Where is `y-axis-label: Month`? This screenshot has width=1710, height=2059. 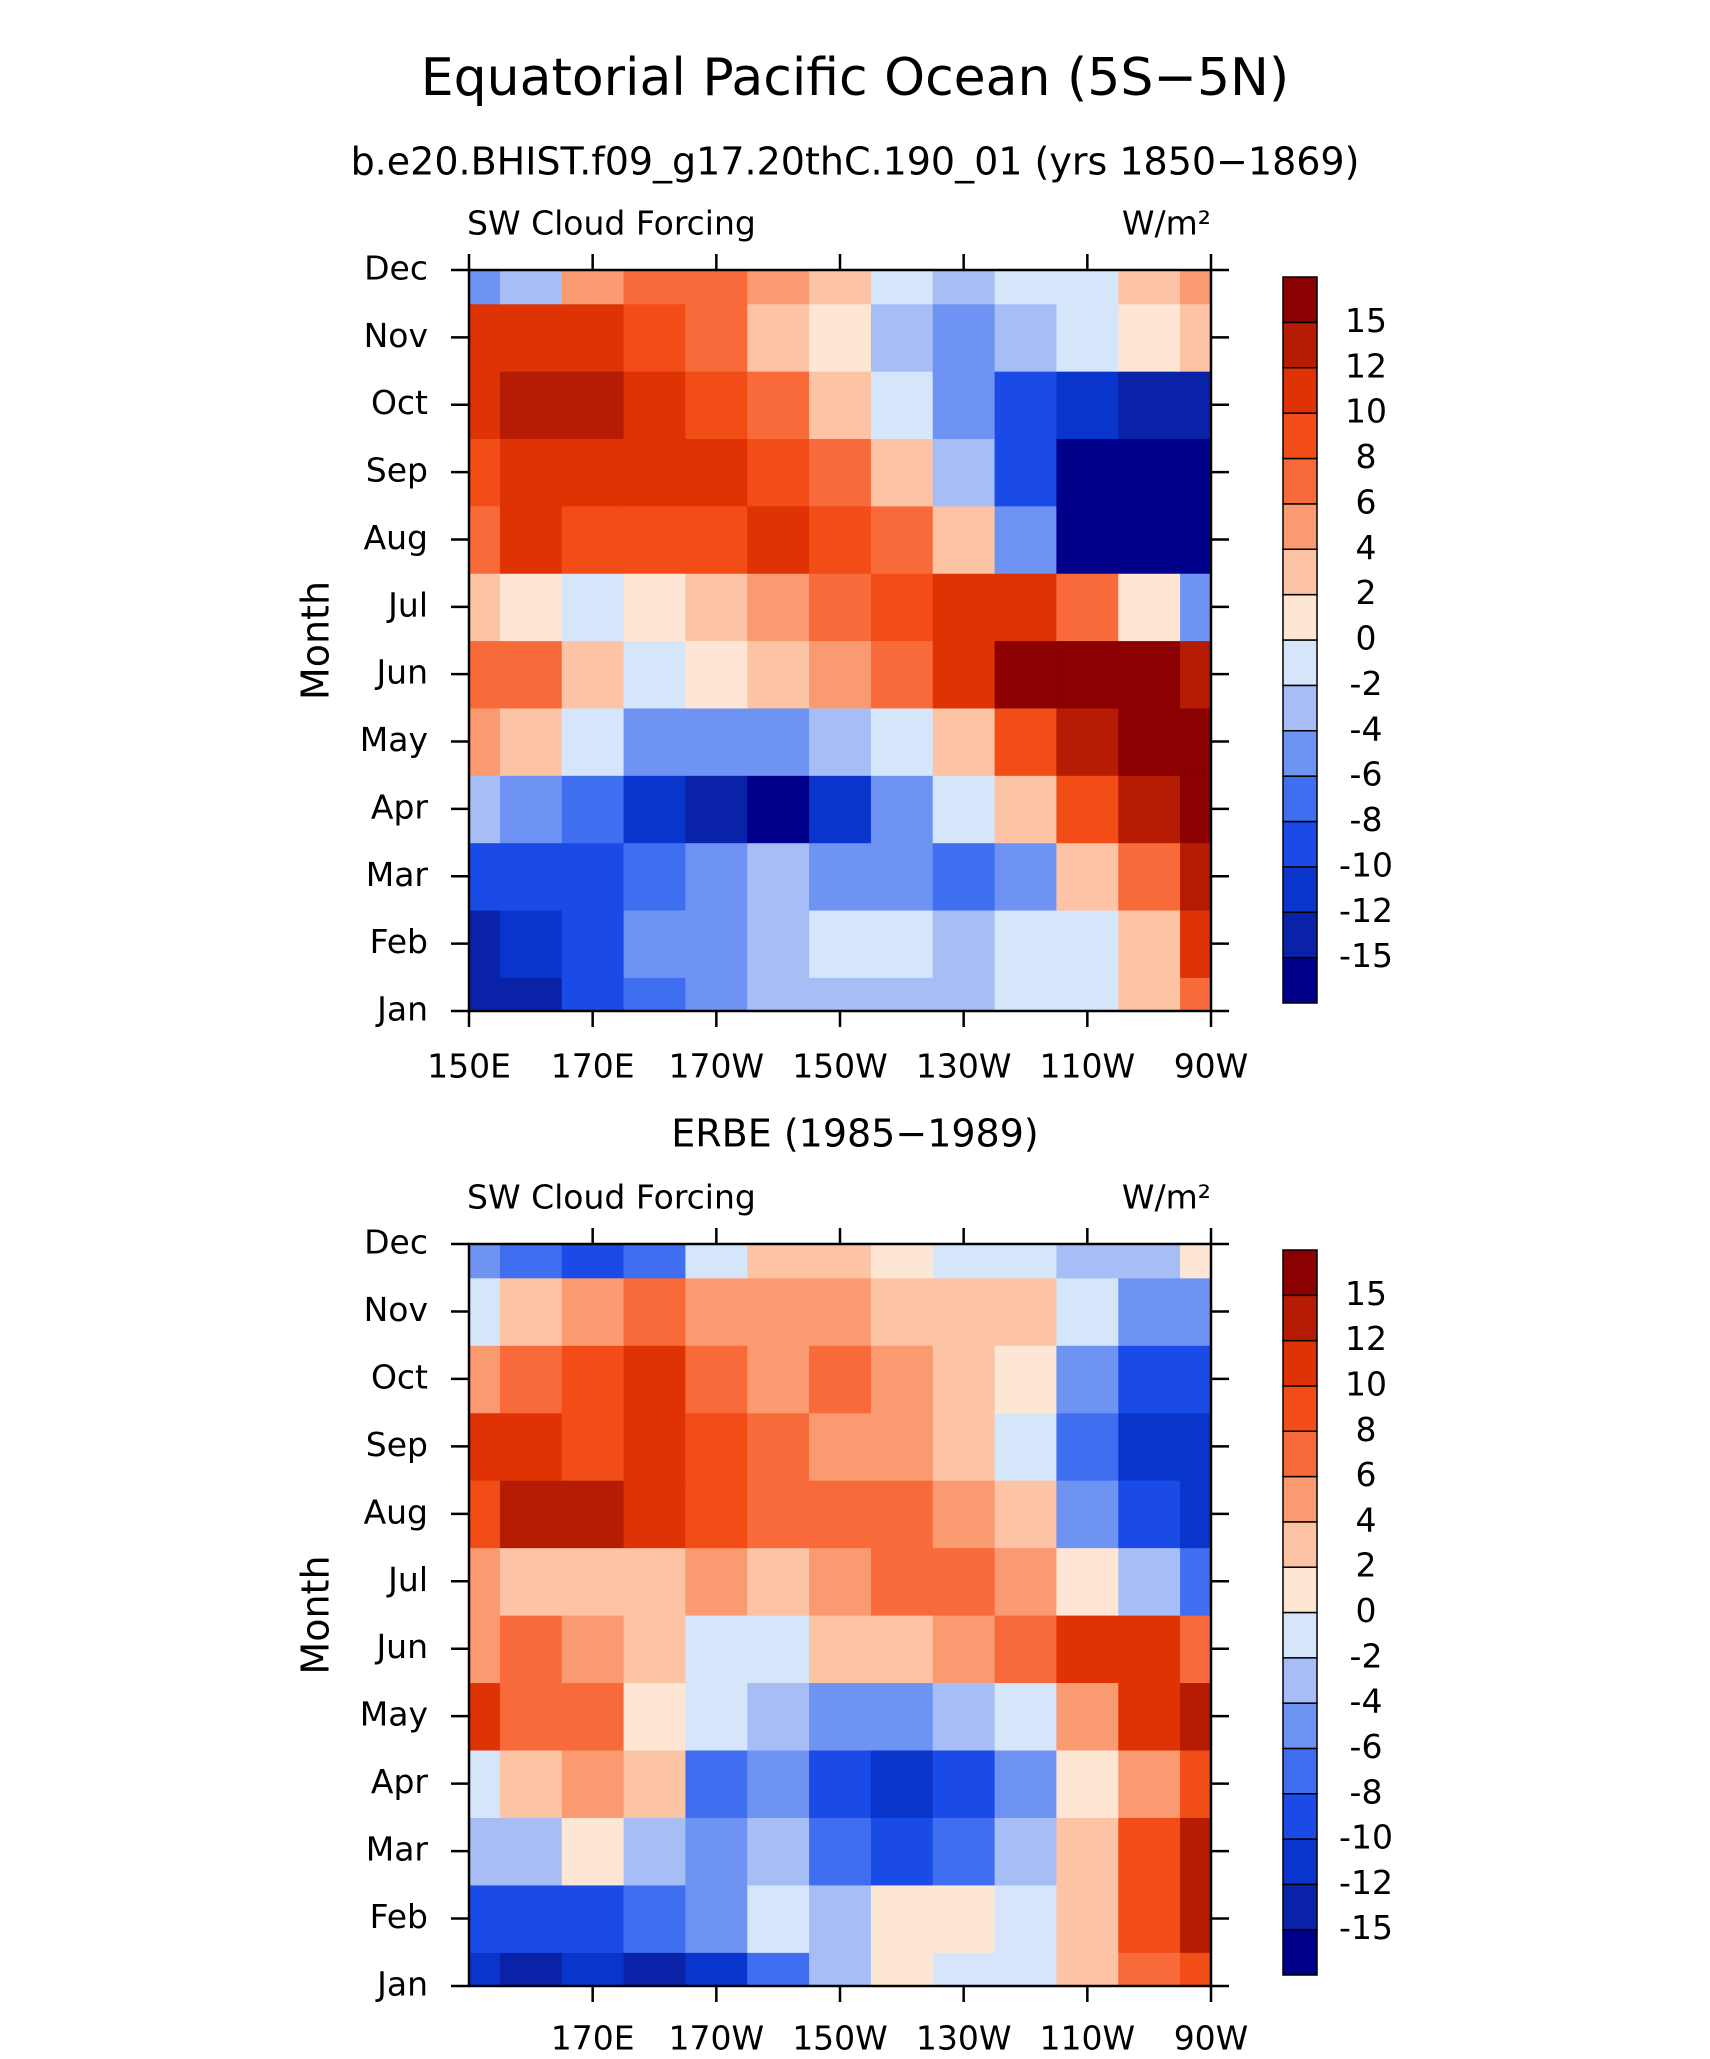
y-axis-label: Month is located at coordinates (316, 640).